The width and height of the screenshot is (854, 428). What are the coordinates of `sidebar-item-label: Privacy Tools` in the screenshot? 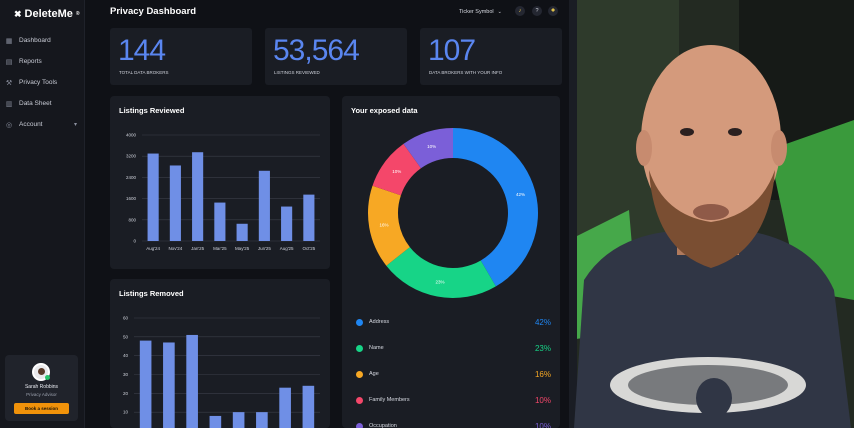 It's located at (38, 82).